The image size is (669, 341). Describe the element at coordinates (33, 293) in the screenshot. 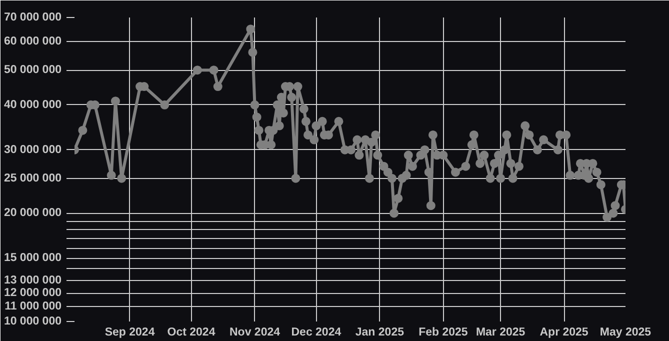

I see `y-tick-label: 12 000 000` at that location.